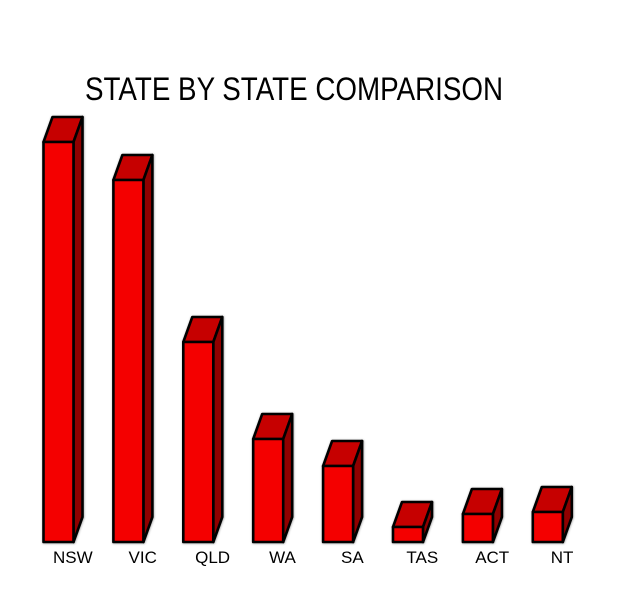 The height and width of the screenshot is (604, 628). What do you see at coordinates (412, 522) in the screenshot?
I see `bar-tas` at bounding box center [412, 522].